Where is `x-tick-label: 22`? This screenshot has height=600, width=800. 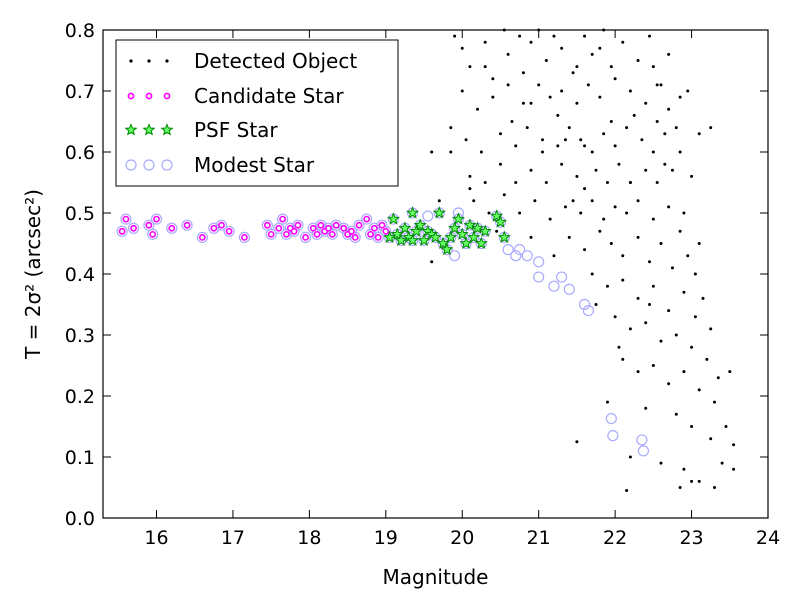 x-tick-label: 22 is located at coordinates (615, 538).